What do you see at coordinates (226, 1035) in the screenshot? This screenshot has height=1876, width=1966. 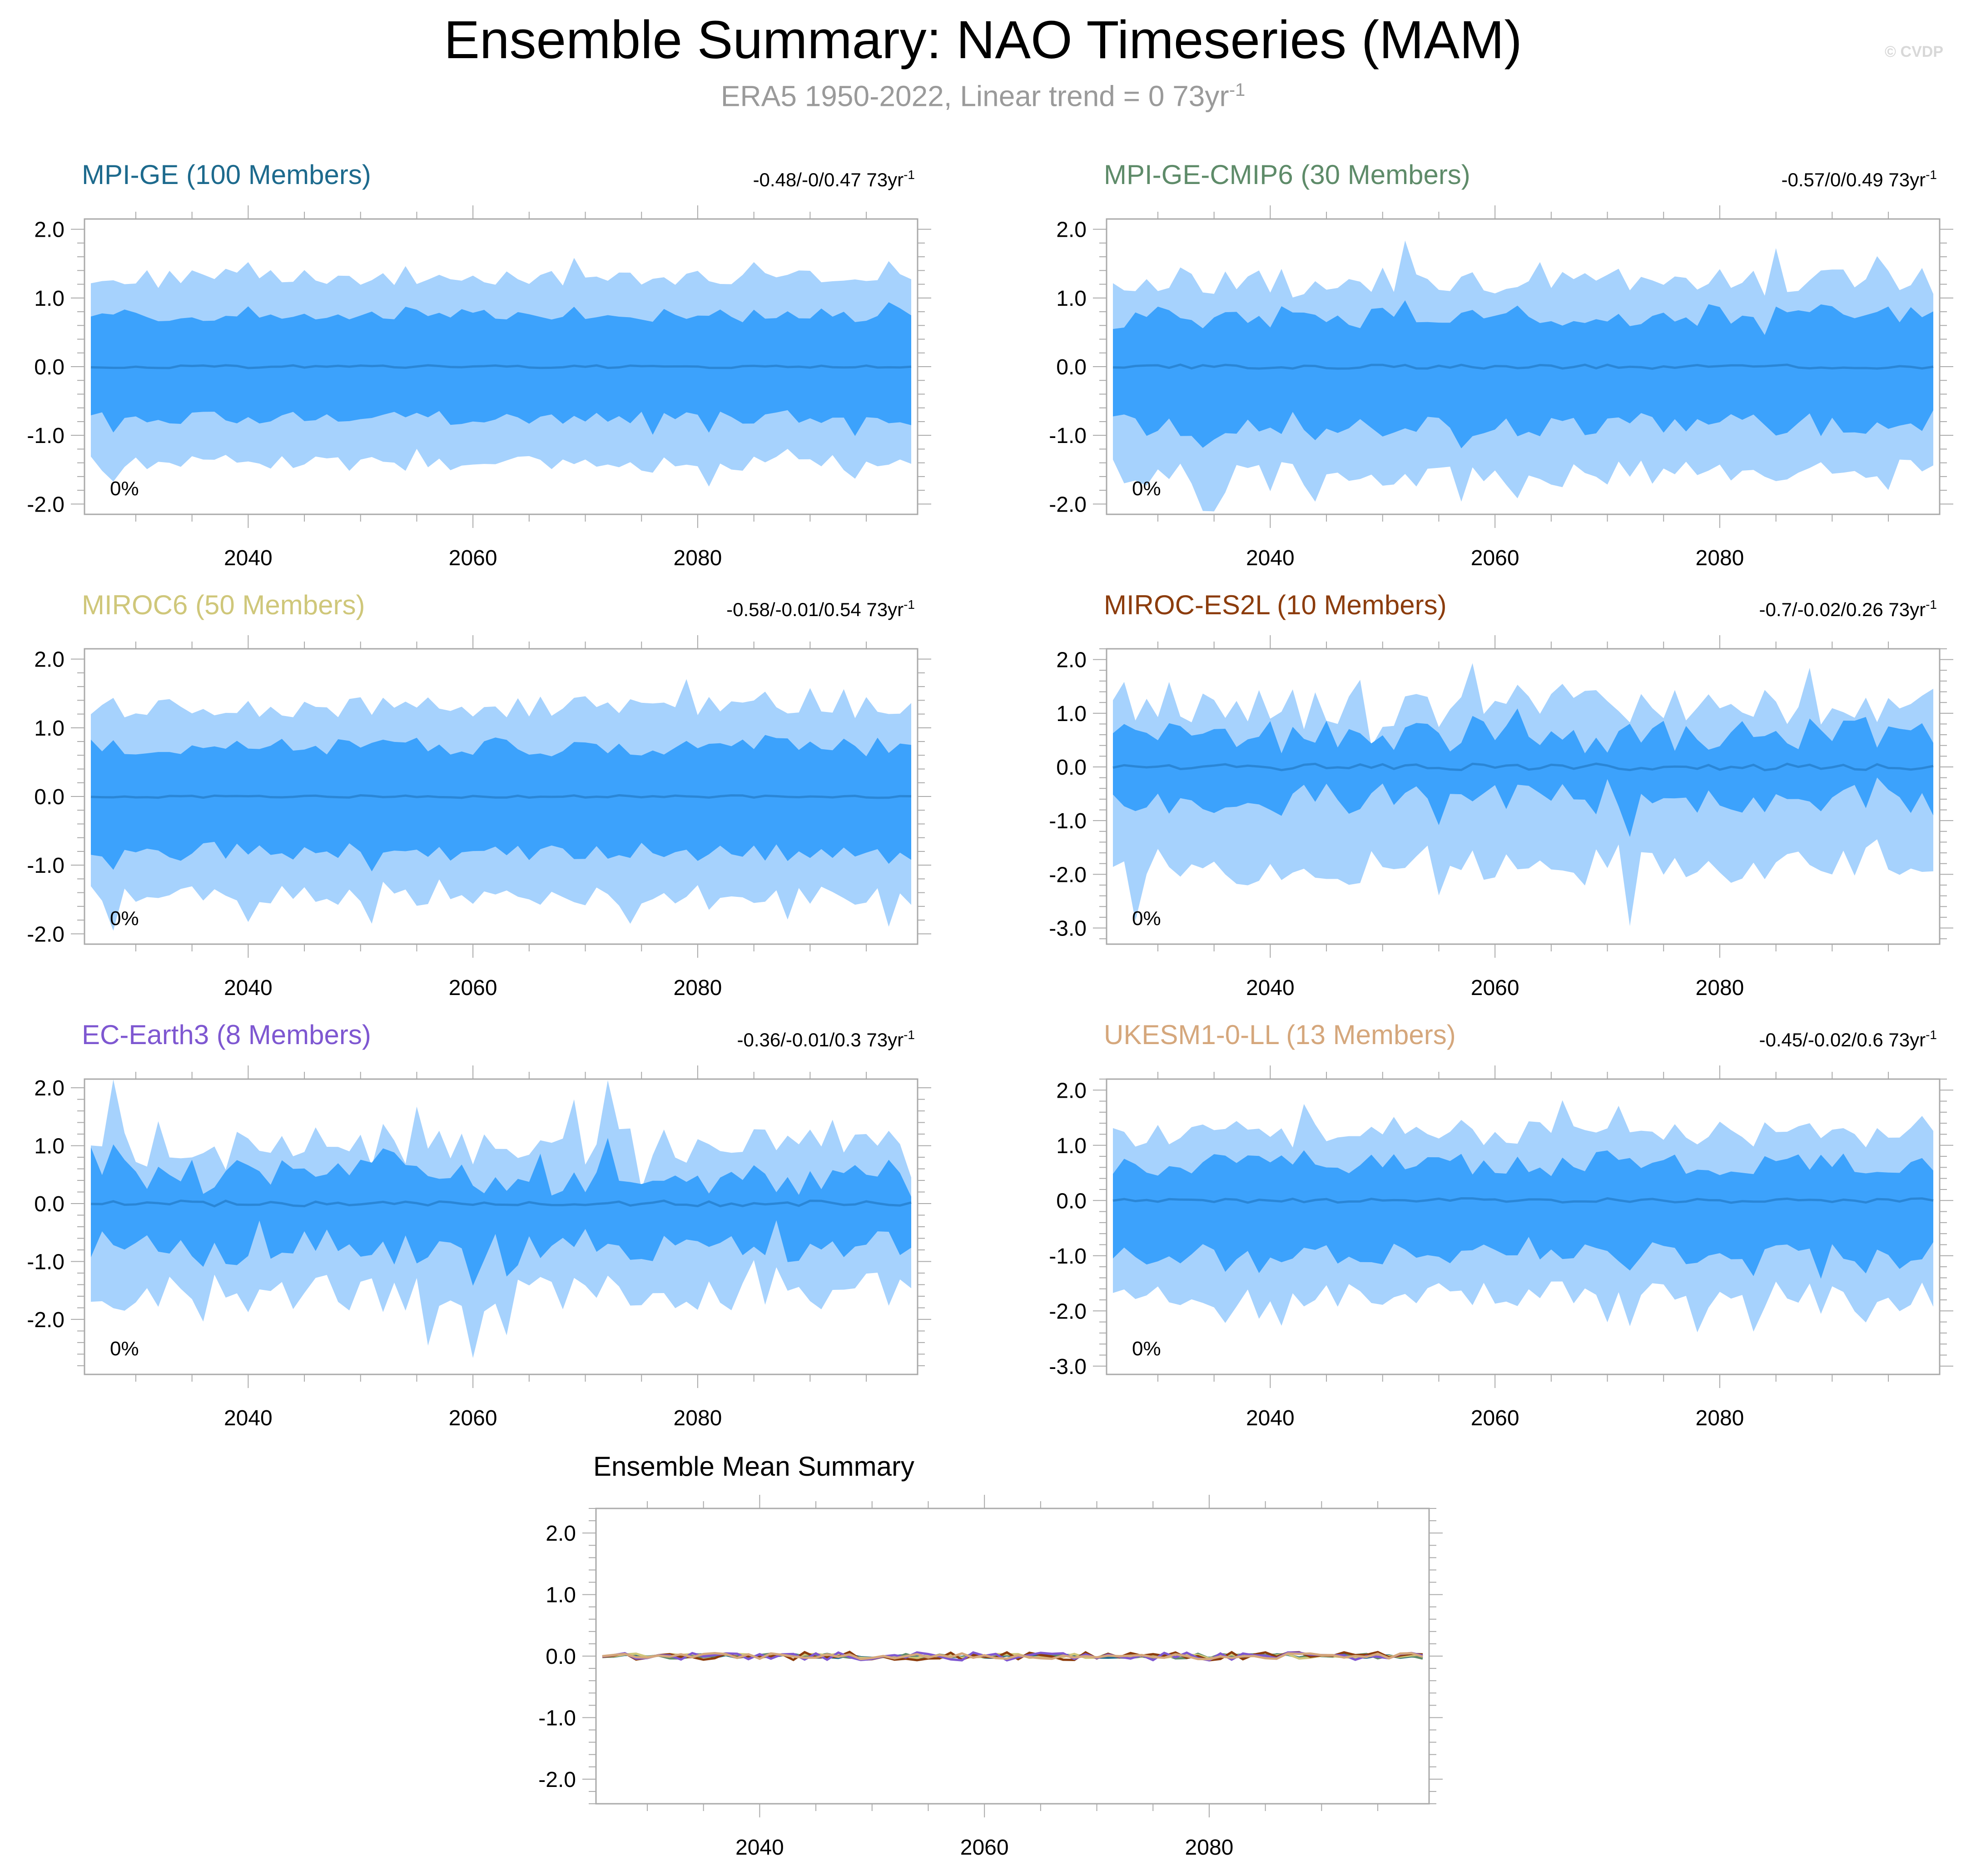 I see `panel-title: EC-Earth3 (8 Members)` at bounding box center [226, 1035].